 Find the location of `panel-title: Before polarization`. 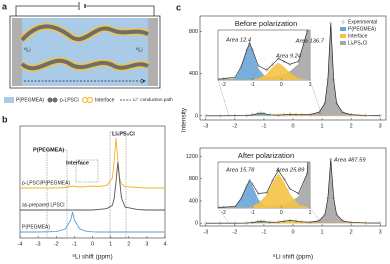

panel-title: Before polarization is located at coordinates (266, 23).